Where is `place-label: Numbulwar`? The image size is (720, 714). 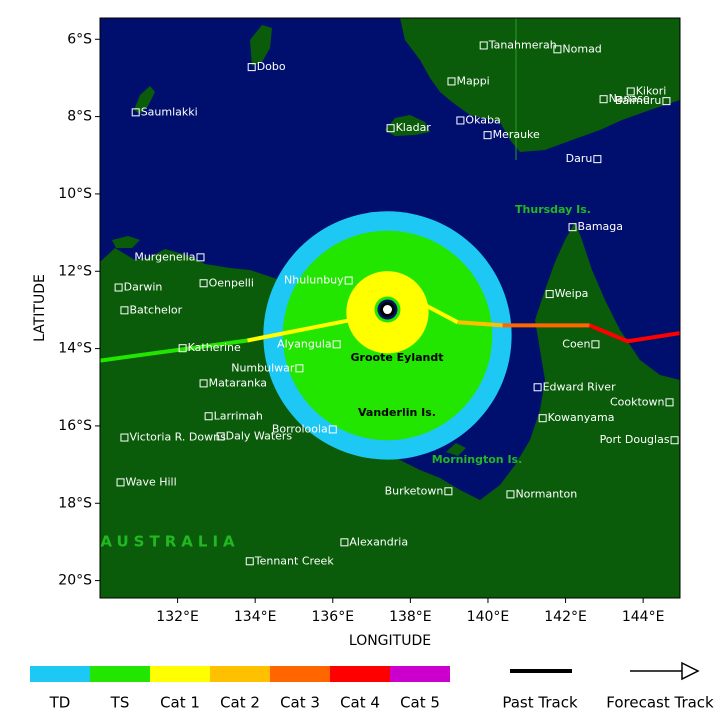 place-label: Numbulwar is located at coordinates (263, 367).